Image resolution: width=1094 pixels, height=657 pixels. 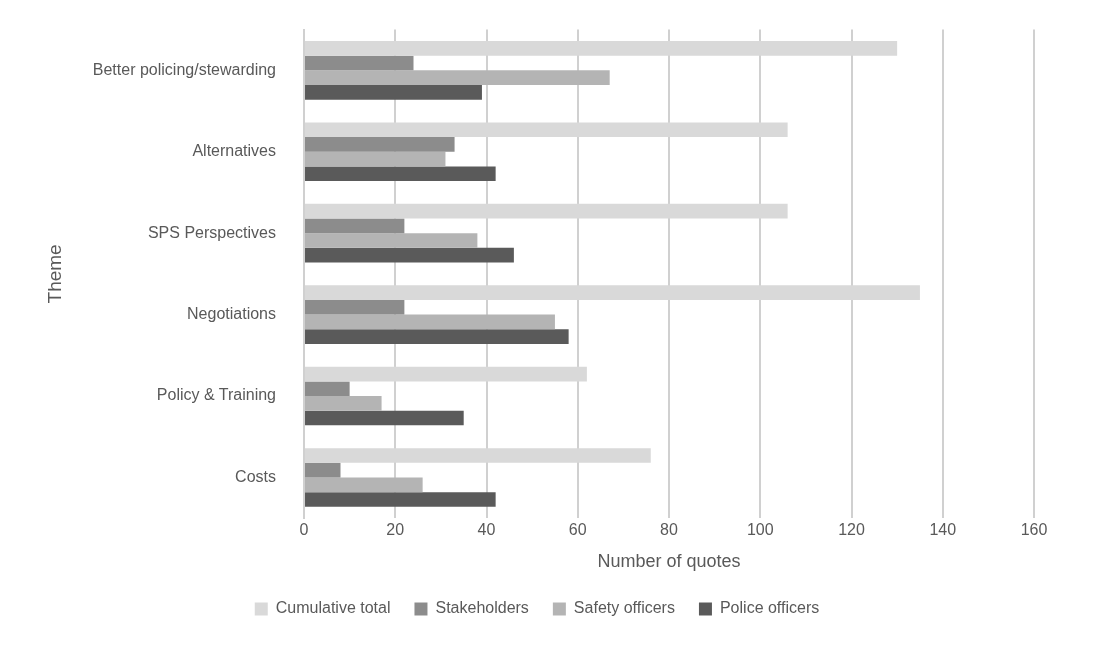 What do you see at coordinates (256, 476) in the screenshot?
I see `y-tick-label: Costs` at bounding box center [256, 476].